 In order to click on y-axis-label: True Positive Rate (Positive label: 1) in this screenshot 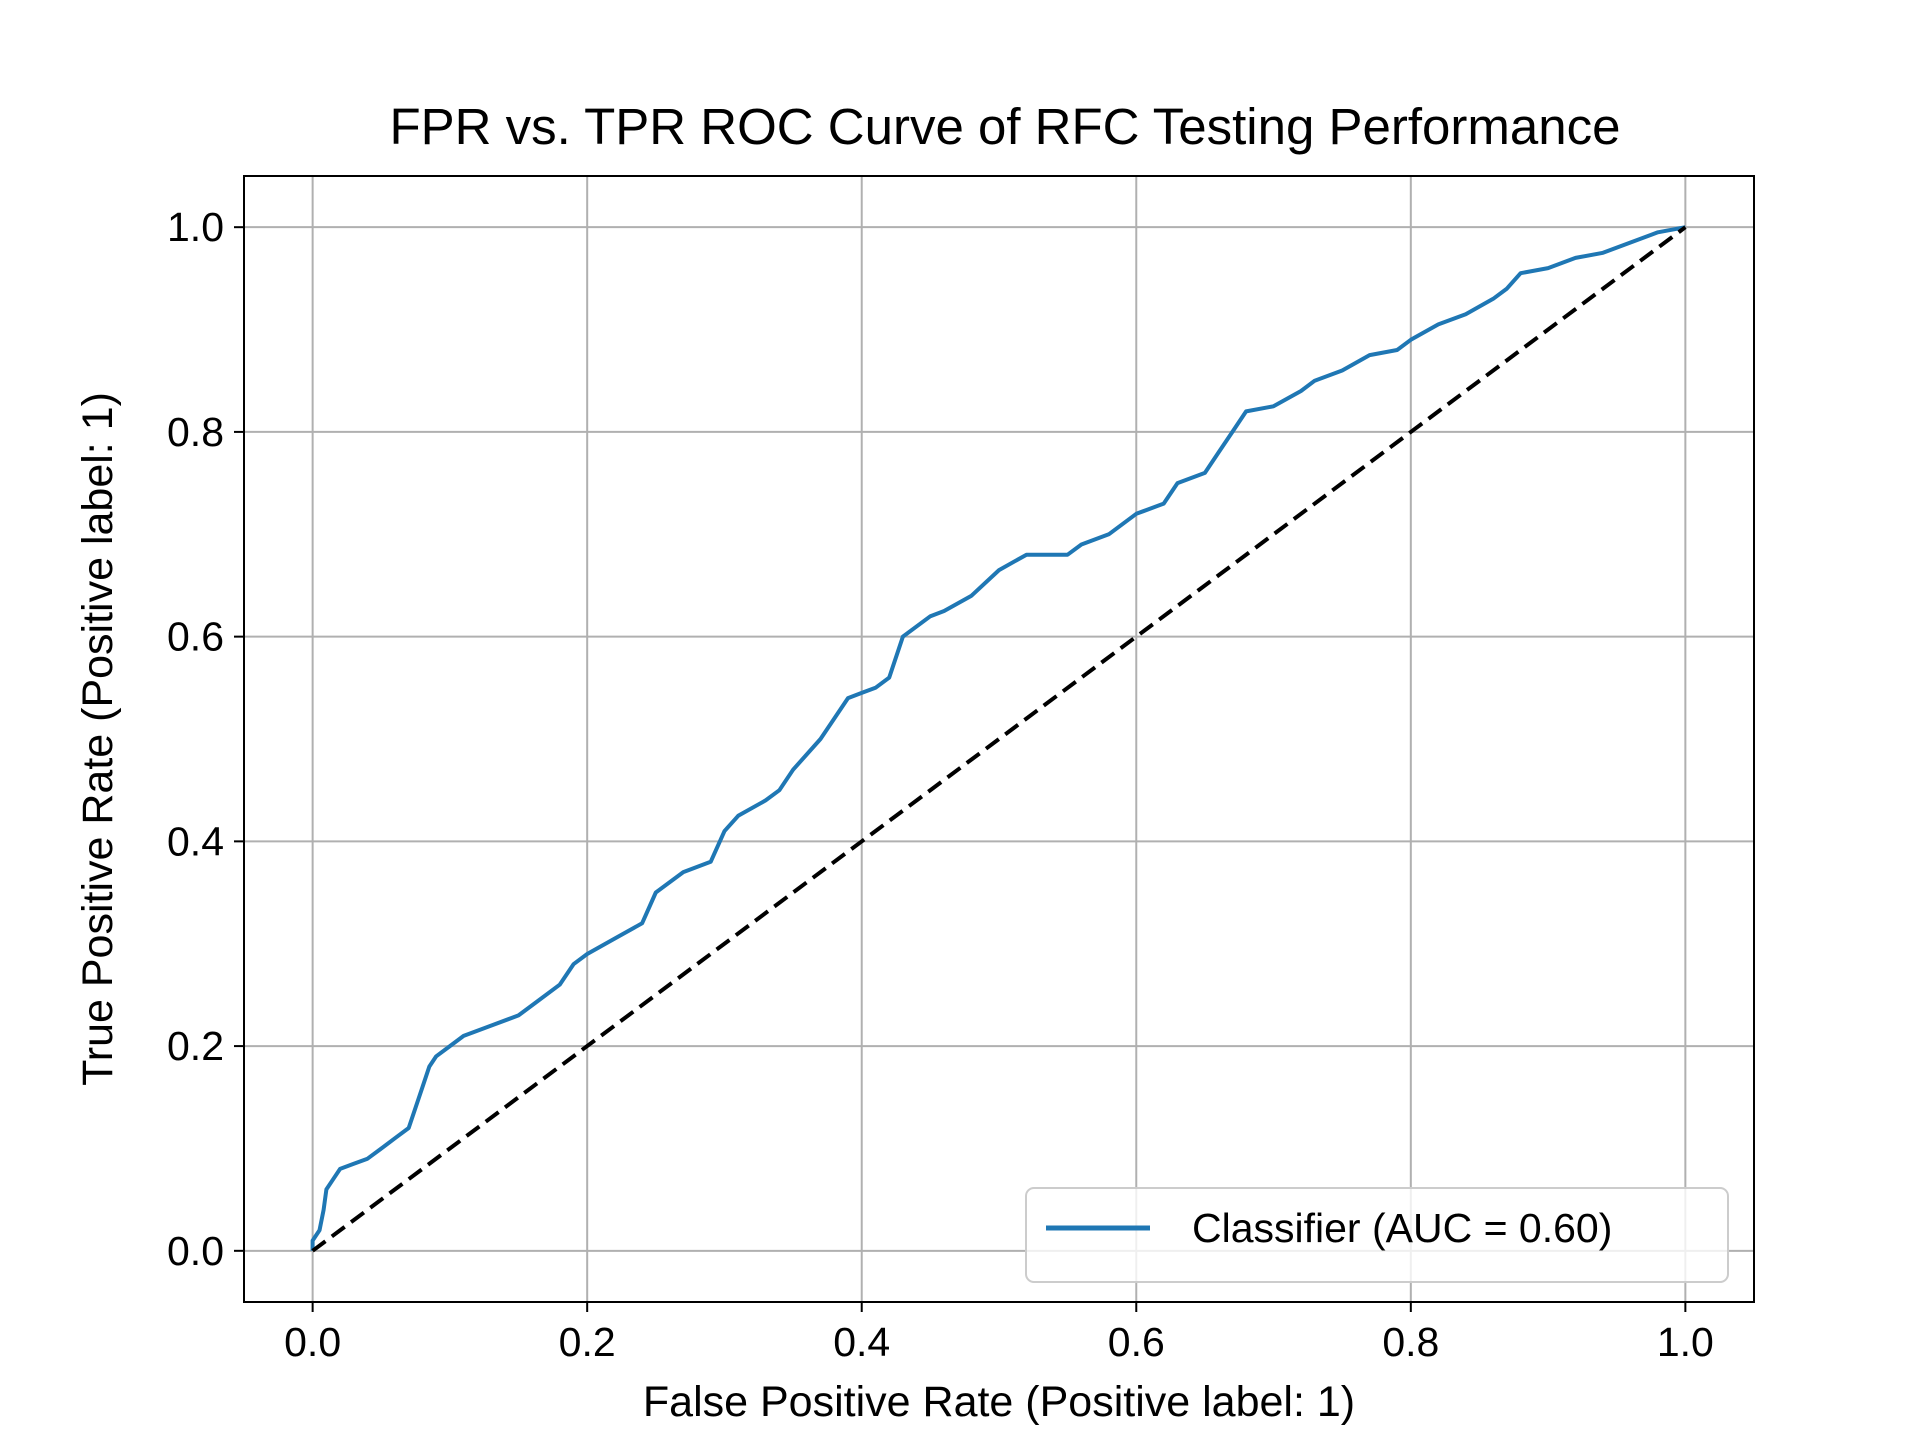, I will do `click(98, 739)`.